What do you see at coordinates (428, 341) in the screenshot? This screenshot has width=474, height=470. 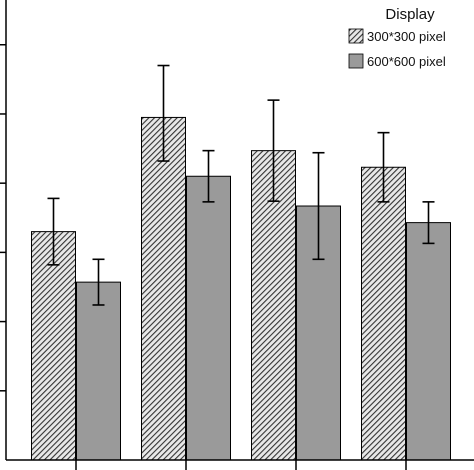 I see `bar-s1-c3` at bounding box center [428, 341].